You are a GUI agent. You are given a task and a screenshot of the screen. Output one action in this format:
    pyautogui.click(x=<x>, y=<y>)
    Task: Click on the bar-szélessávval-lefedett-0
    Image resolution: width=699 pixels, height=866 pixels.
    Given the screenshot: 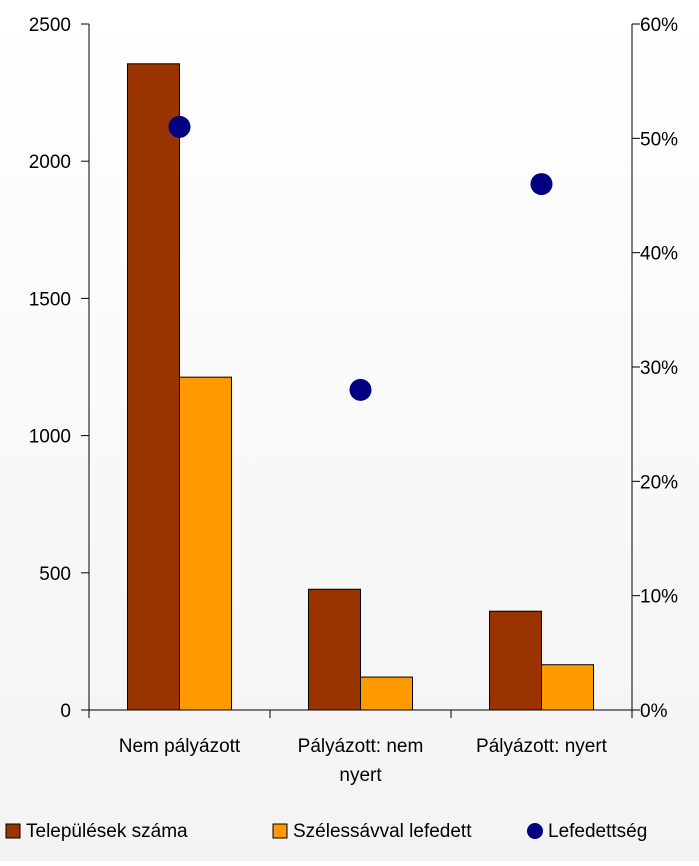 What is the action you would take?
    pyautogui.click(x=205, y=543)
    